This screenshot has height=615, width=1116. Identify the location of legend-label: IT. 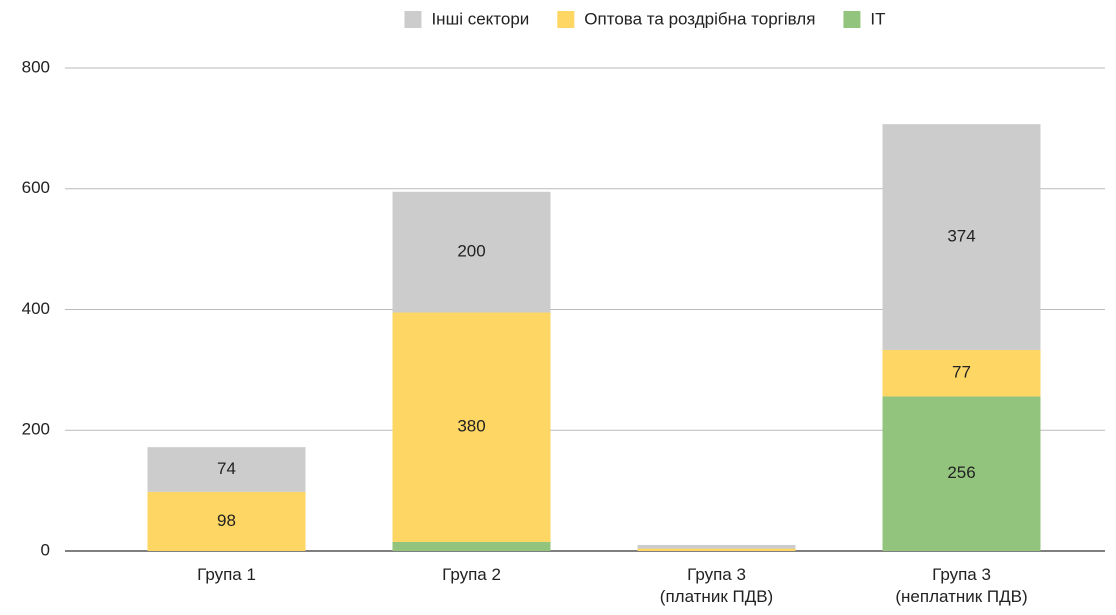
(877, 18).